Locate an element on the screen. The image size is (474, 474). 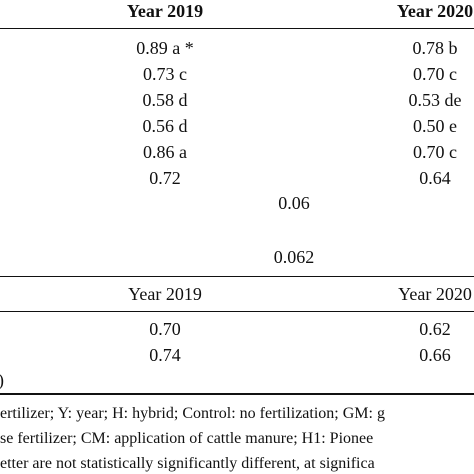
lsd-value: 0.062 is located at coordinates (294, 257).